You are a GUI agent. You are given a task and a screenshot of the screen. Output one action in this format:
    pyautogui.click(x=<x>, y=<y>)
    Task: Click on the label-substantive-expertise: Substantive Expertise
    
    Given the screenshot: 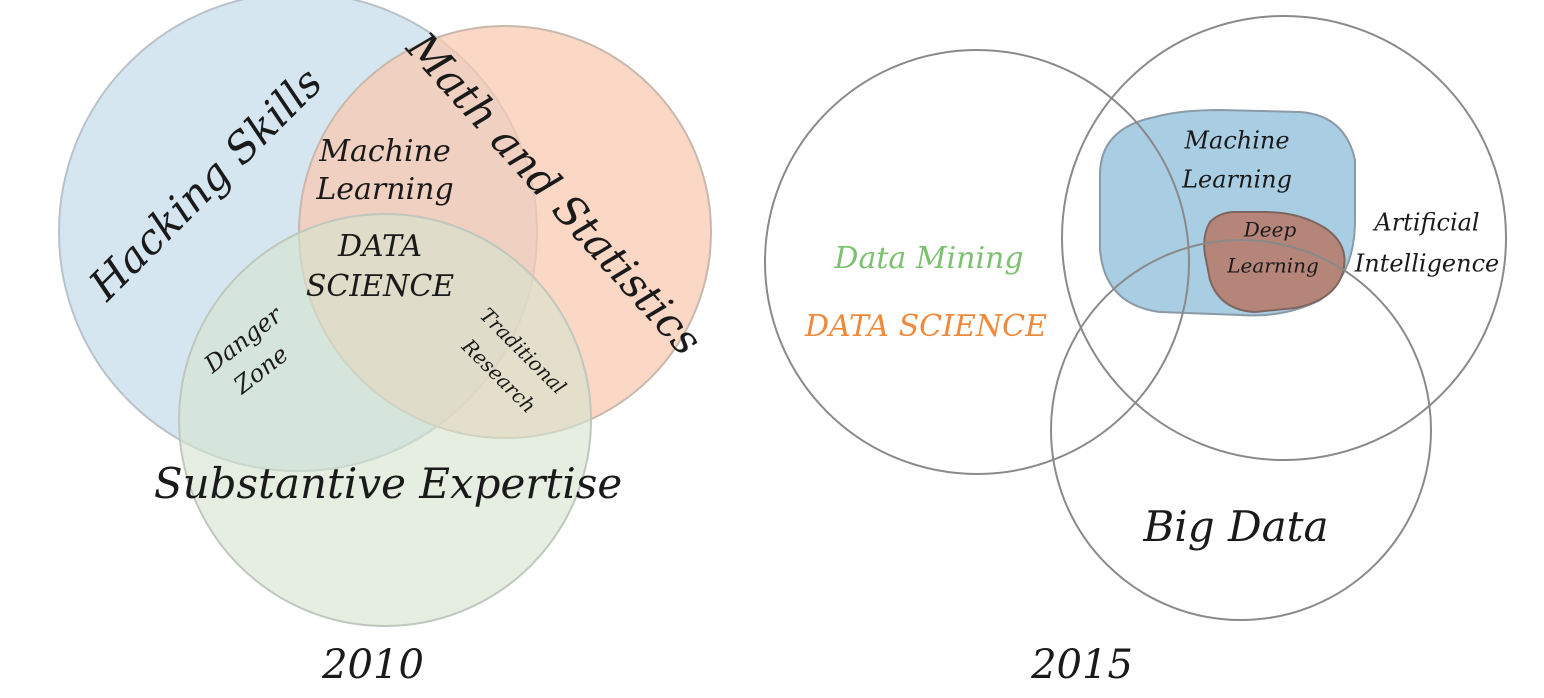 What is the action you would take?
    pyautogui.click(x=388, y=483)
    